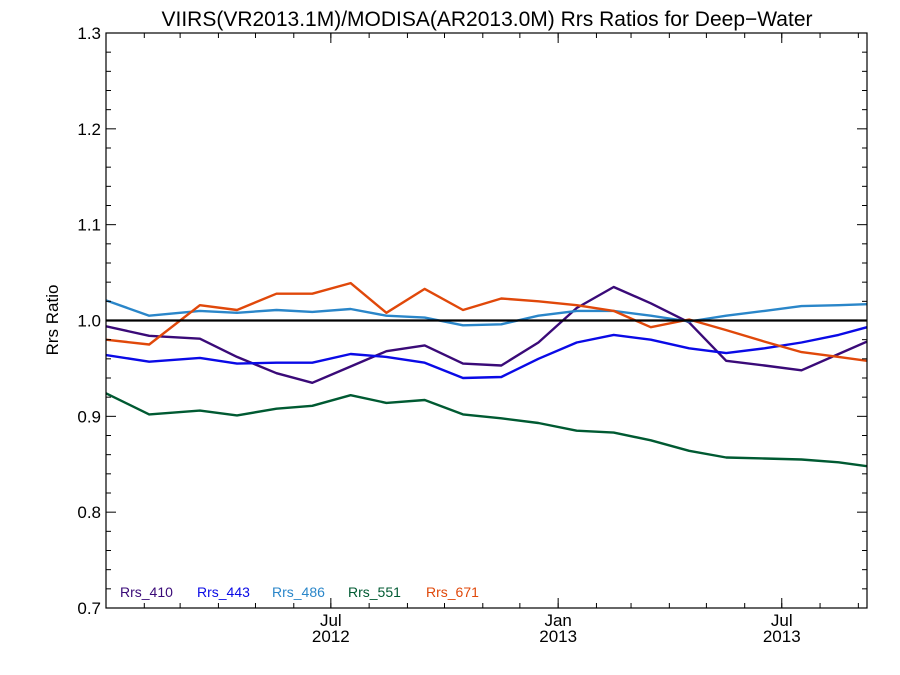 The image size is (900, 675). Describe the element at coordinates (374, 592) in the screenshot. I see `legend-item-rrs-551: Rrs_551` at that location.